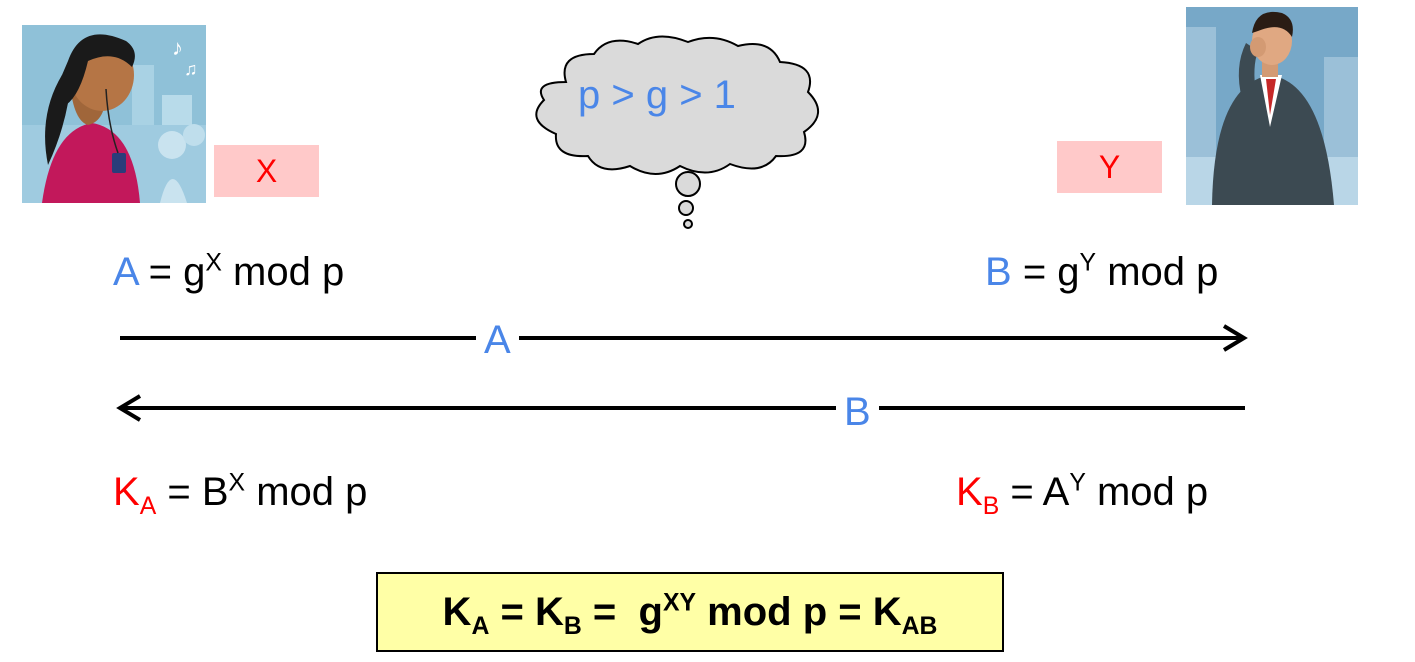 The image size is (1415, 662). Describe the element at coordinates (125, 272) in the screenshot. I see `var-a: A` at that location.